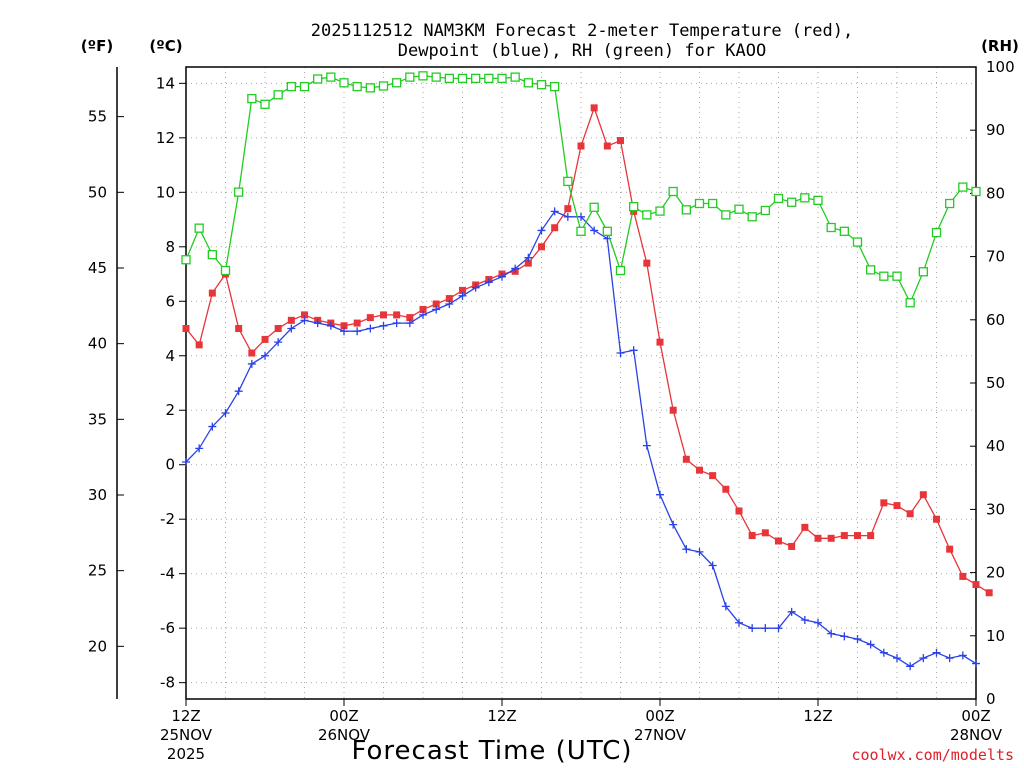  What do you see at coordinates (995, 383) in the screenshot?
I see `rh-tick-label: 50` at bounding box center [995, 383].